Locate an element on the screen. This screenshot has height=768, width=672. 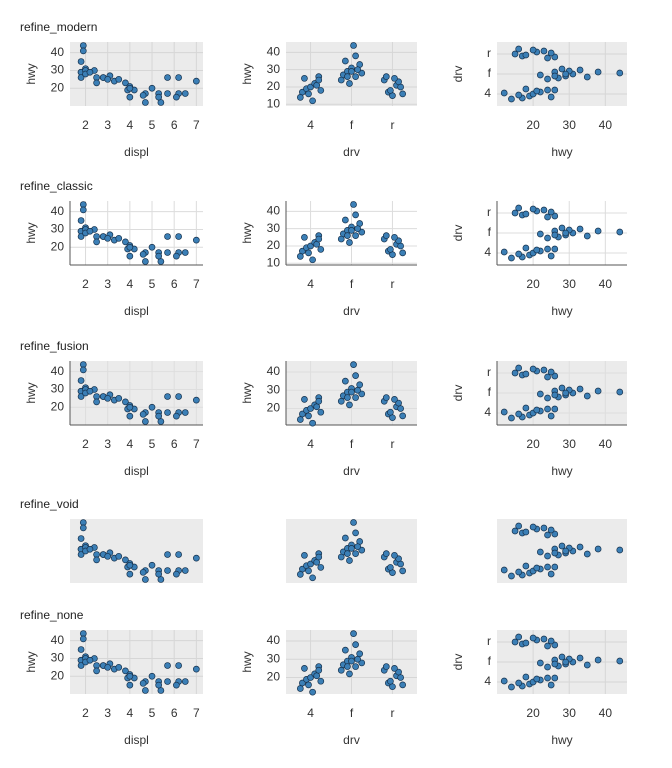
y-axis-label: drv is located at coordinates (458, 74).